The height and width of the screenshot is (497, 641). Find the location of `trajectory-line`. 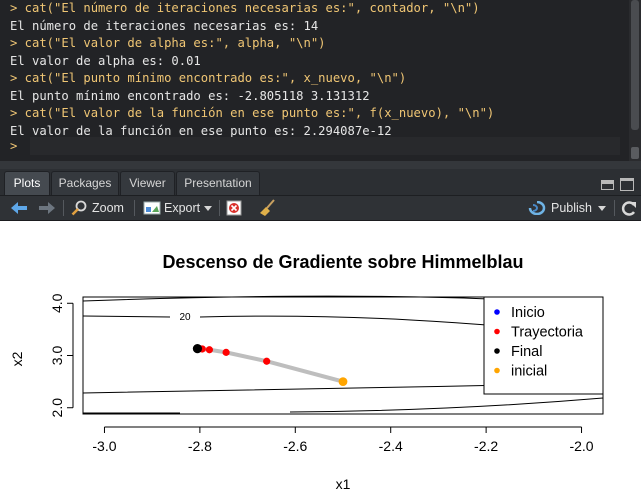

trajectory-line is located at coordinates (270, 365).